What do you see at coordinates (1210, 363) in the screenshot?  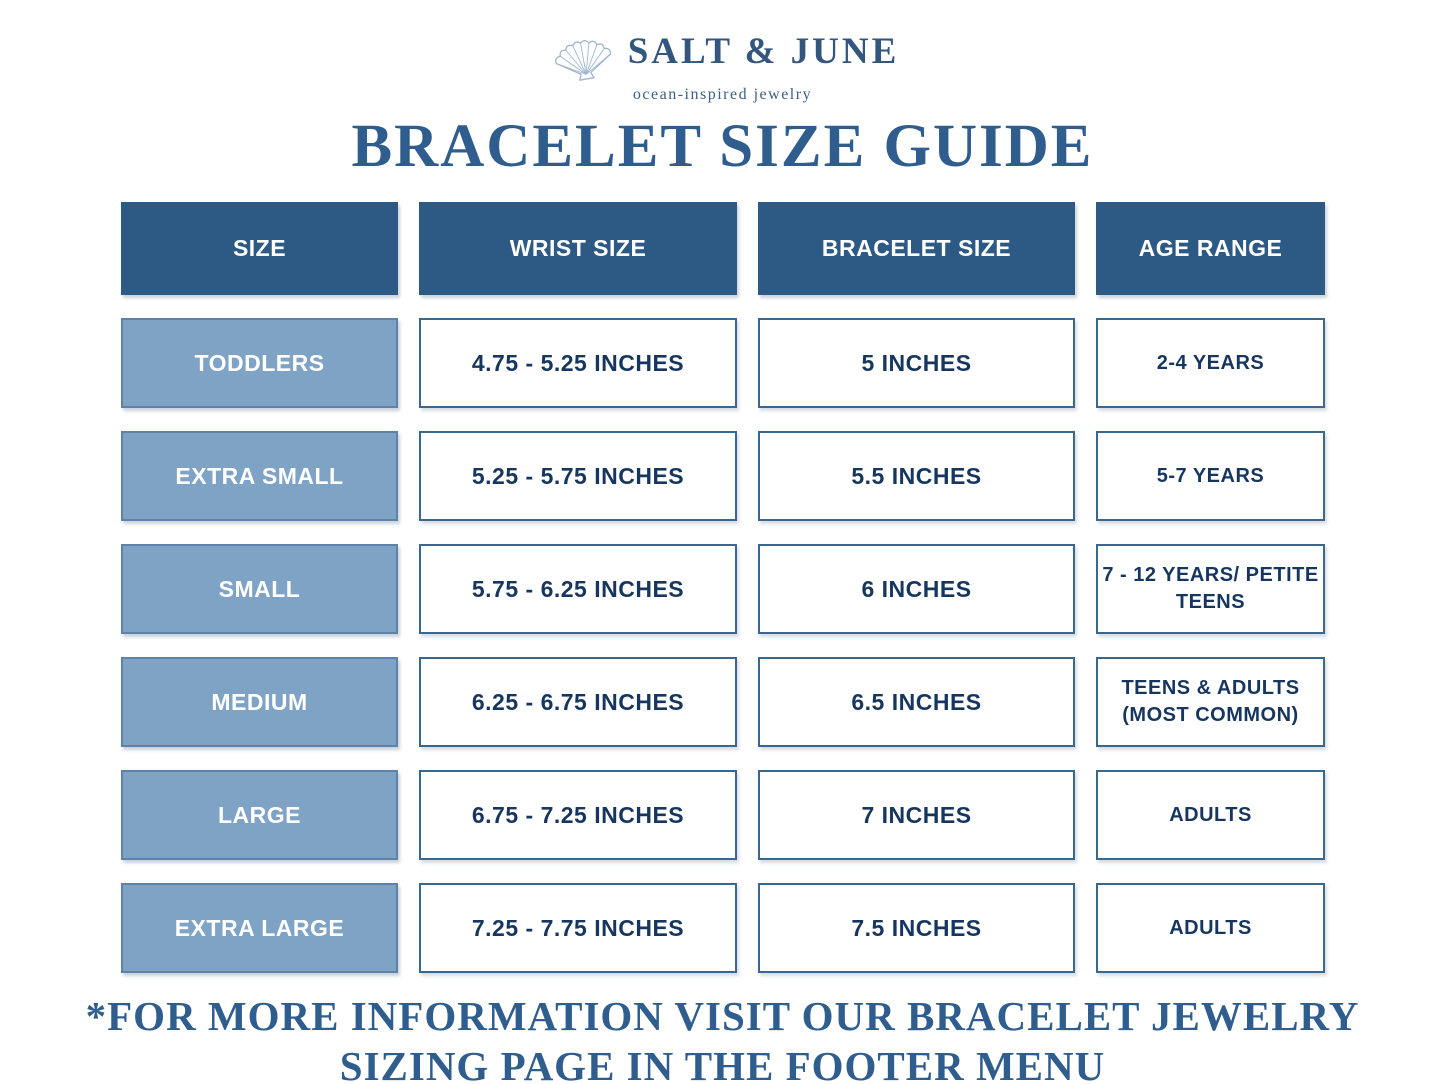 I see `age-range-value: 2-4 YEARS` at bounding box center [1210, 363].